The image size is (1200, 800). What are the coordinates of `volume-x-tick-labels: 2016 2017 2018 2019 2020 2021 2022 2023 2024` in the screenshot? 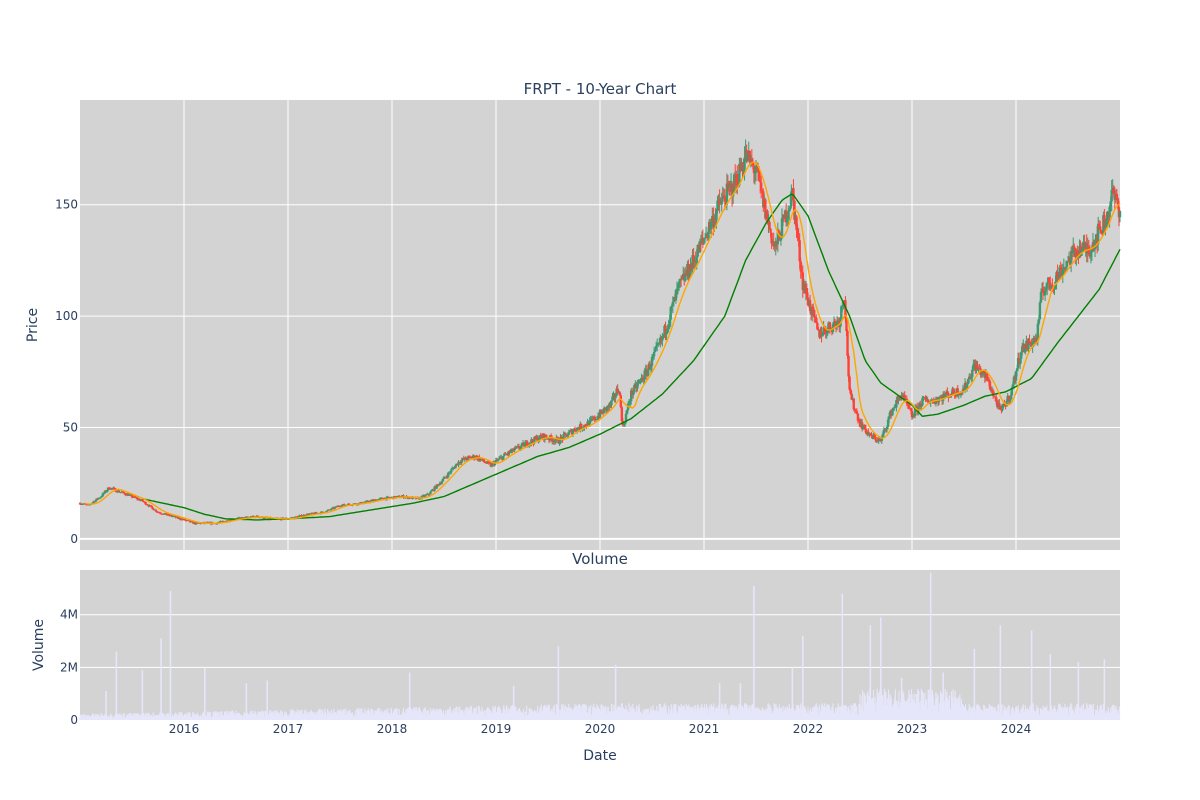 It's located at (600, 729).